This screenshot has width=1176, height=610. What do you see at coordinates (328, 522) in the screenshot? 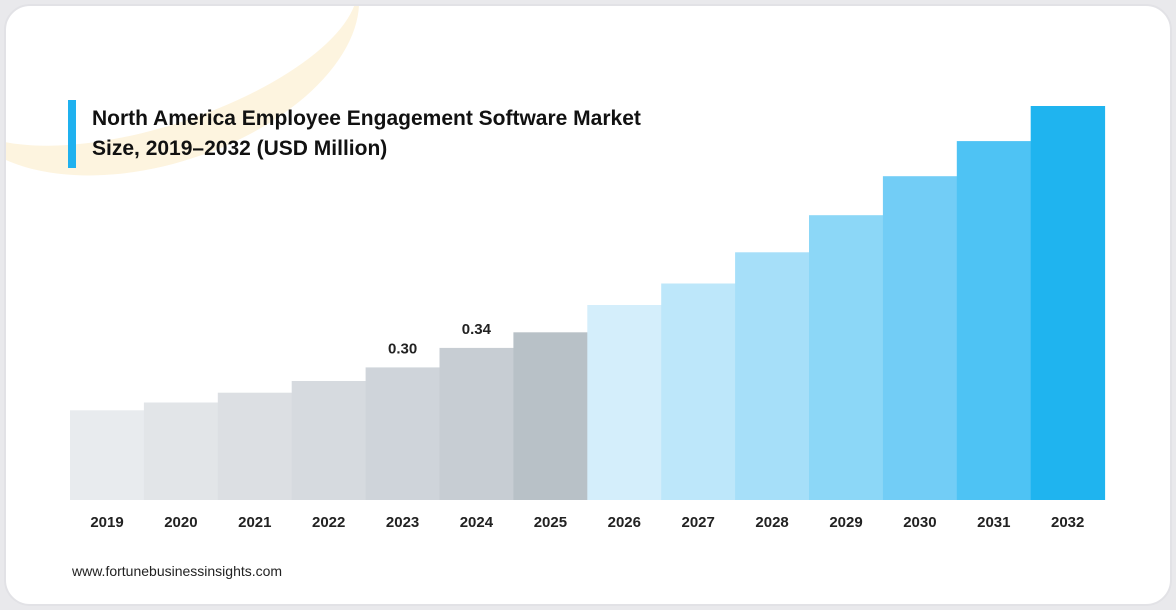
I see `x-tick-label: 2022` at bounding box center [328, 522].